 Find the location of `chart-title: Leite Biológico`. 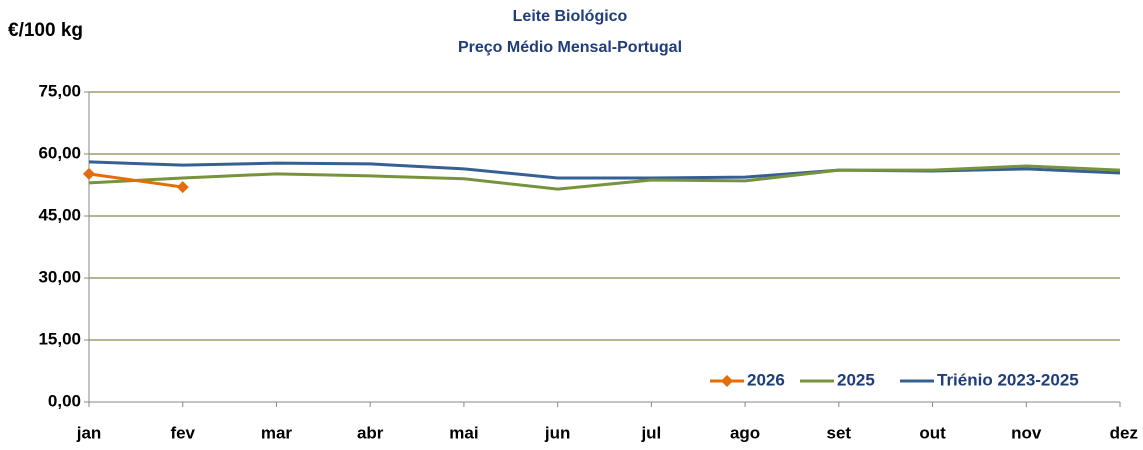

chart-title: Leite Biológico is located at coordinates (570, 16).